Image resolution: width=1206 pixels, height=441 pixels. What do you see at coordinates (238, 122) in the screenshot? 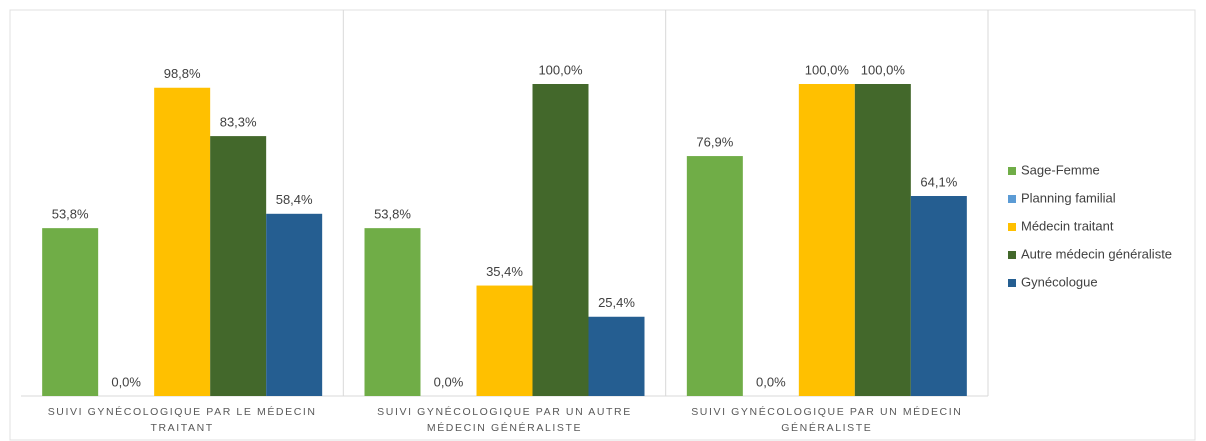
I see `data-label: 83,3%` at bounding box center [238, 122].